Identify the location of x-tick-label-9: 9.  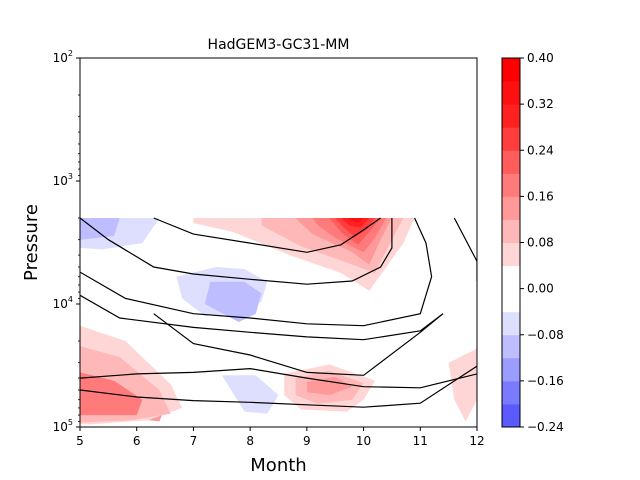
(307, 441).